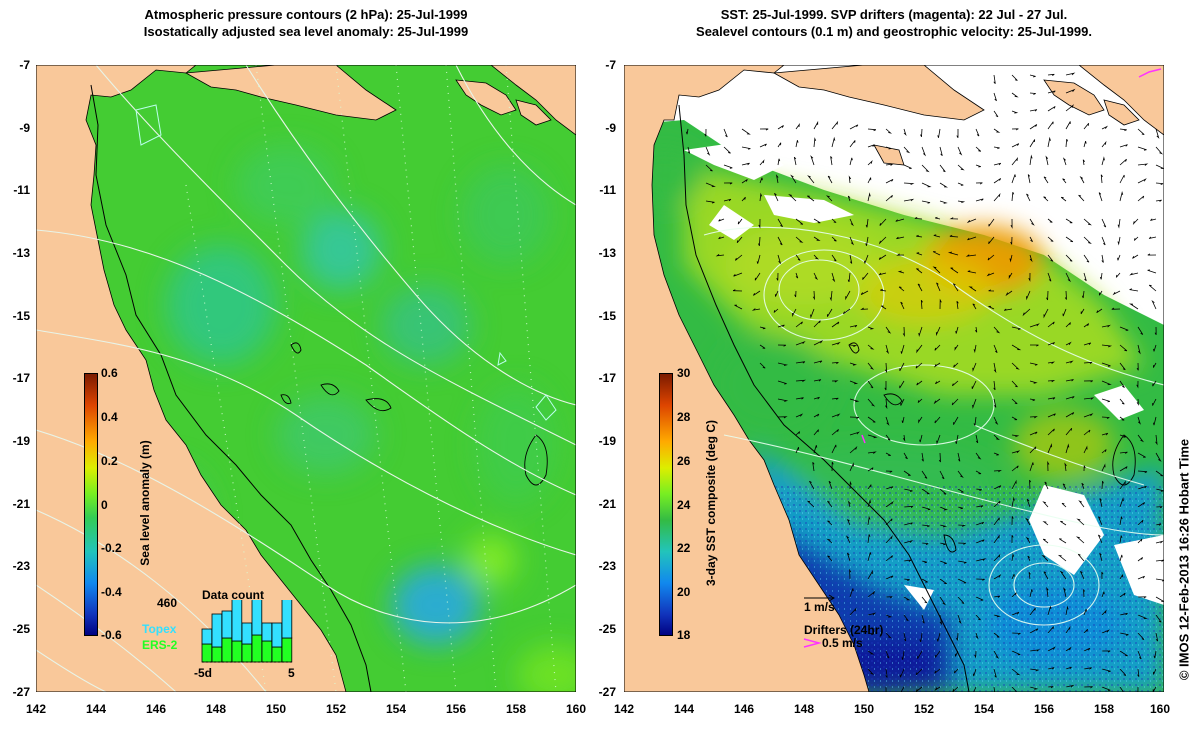 This screenshot has height=750, width=1200. Describe the element at coordinates (21, 190) in the screenshot. I see `left-y-tick: -11` at that location.